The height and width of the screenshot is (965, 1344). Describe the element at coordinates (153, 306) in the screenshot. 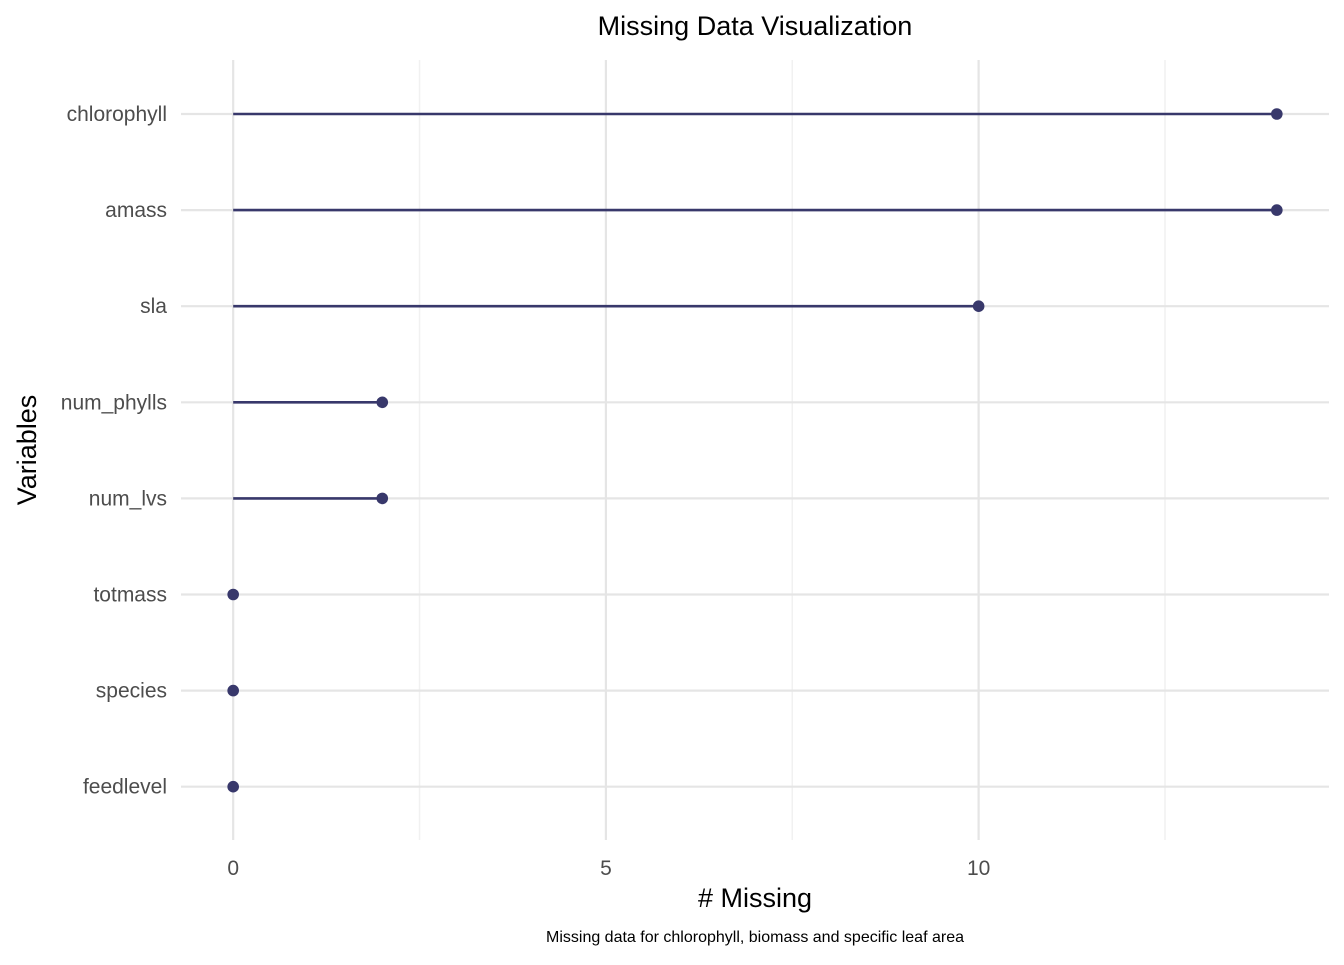

I see `y-tick-label-sla: sla` at that location.